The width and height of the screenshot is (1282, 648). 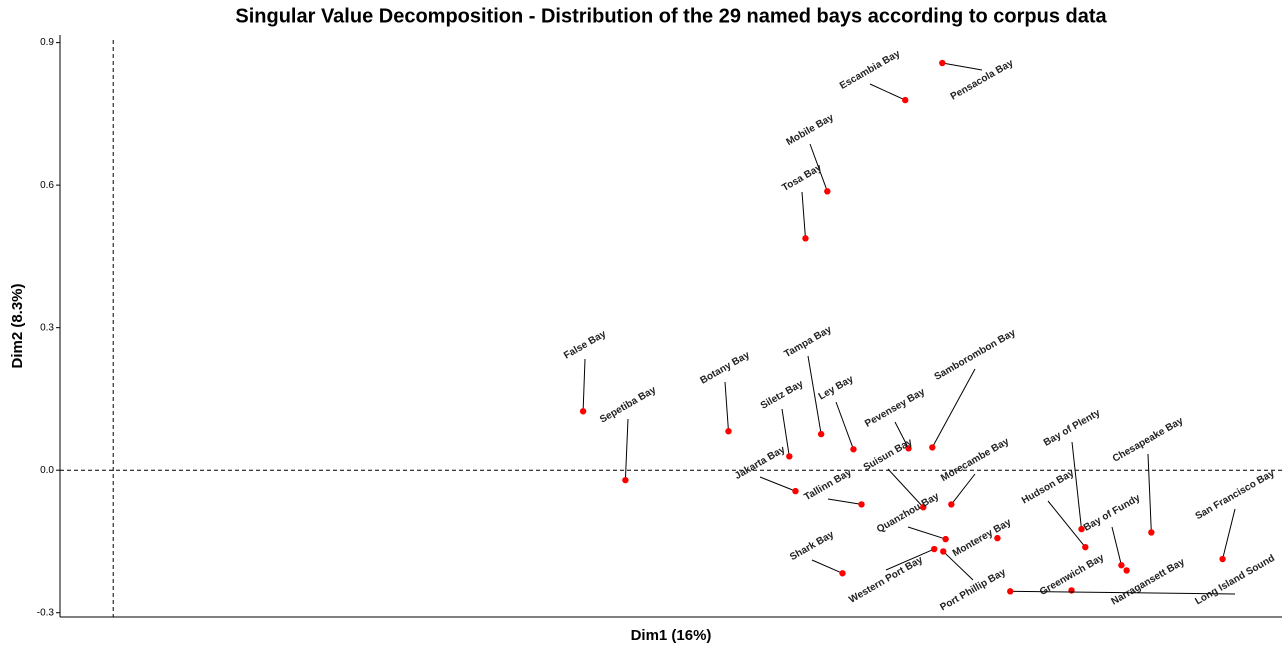 What do you see at coordinates (888, 455) in the screenshot?
I see `point-label: Suisun Bay` at bounding box center [888, 455].